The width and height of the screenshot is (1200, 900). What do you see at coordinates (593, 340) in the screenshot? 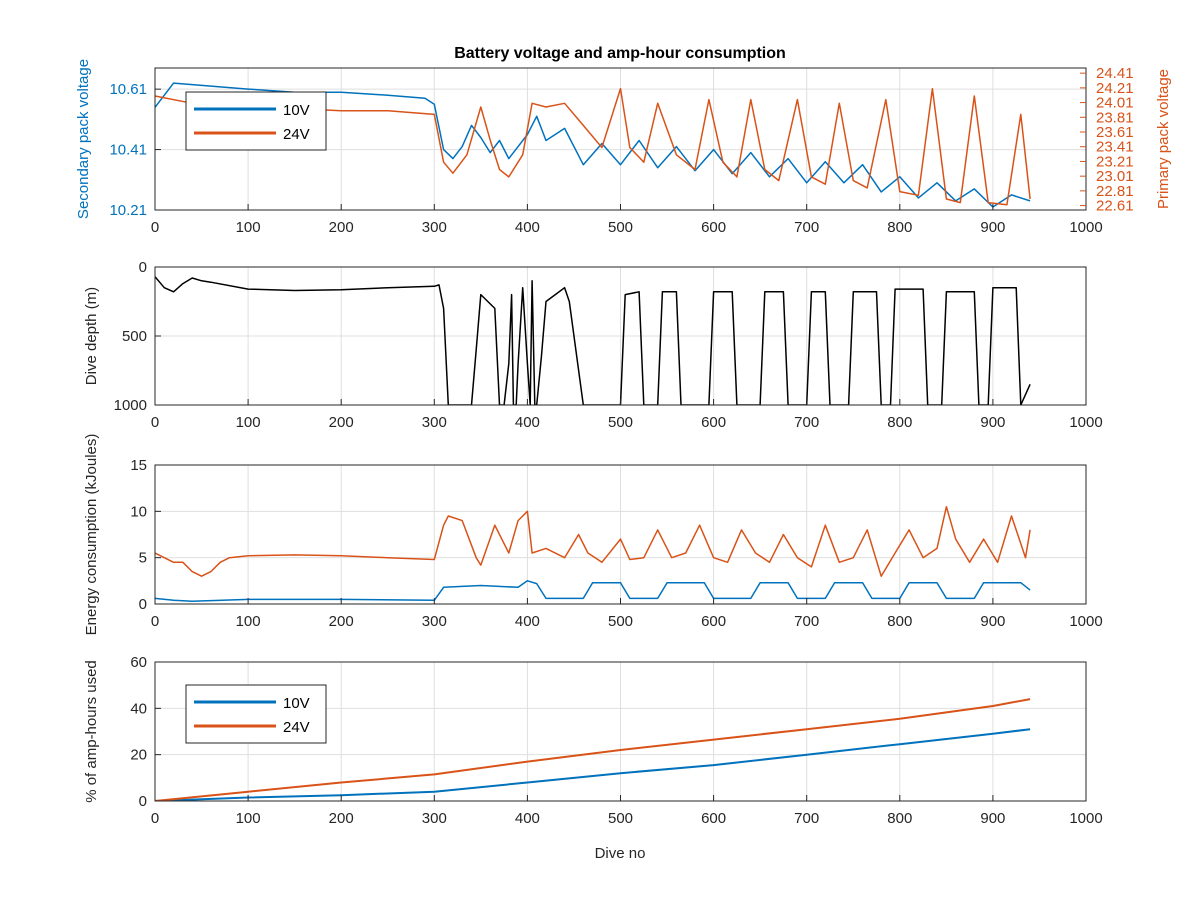
I see `series-depth-line` at bounding box center [593, 340].